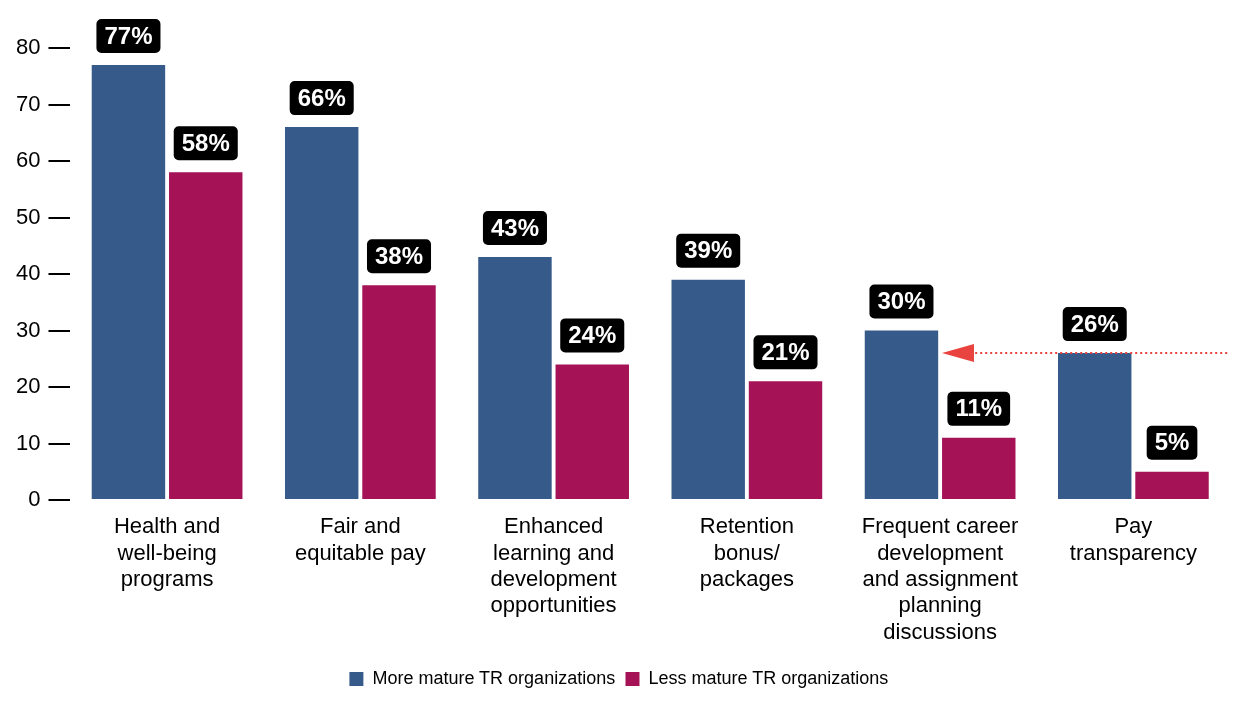  I want to click on y-tick-label: 50, so click(28, 216).